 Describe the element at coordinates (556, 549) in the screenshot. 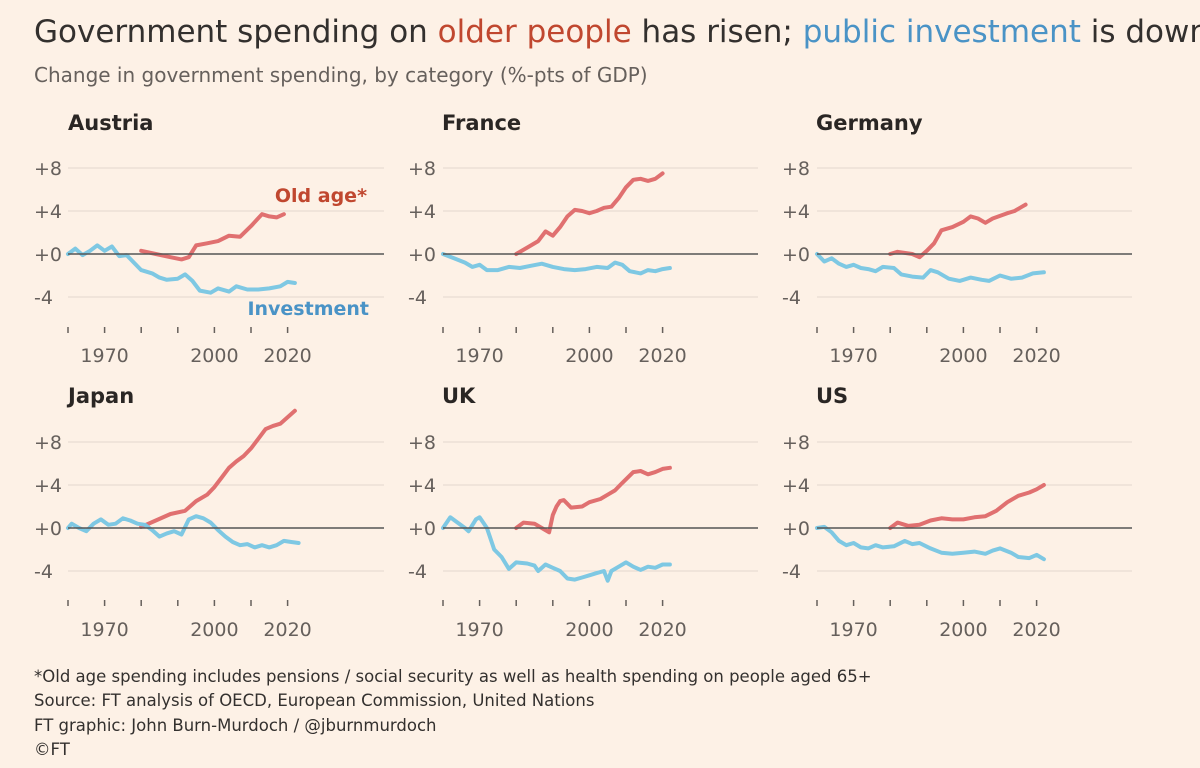

I see `investment-line-uk` at that location.